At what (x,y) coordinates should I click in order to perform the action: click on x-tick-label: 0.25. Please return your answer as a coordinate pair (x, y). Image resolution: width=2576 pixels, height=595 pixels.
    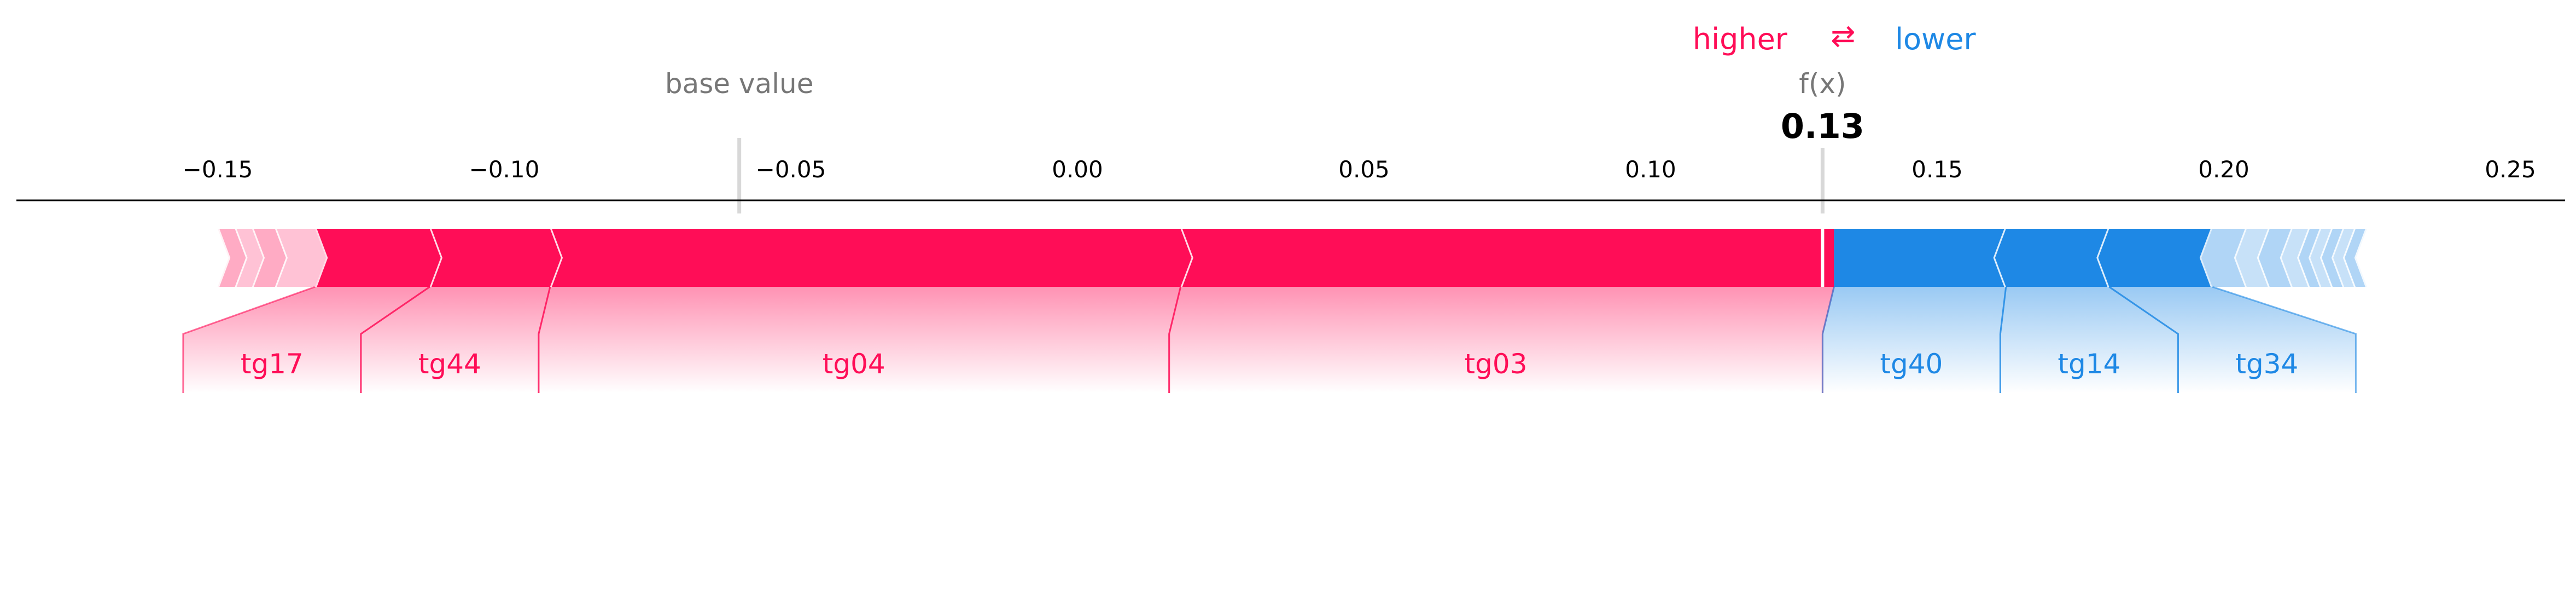
    Looking at the image, I should click on (2510, 169).